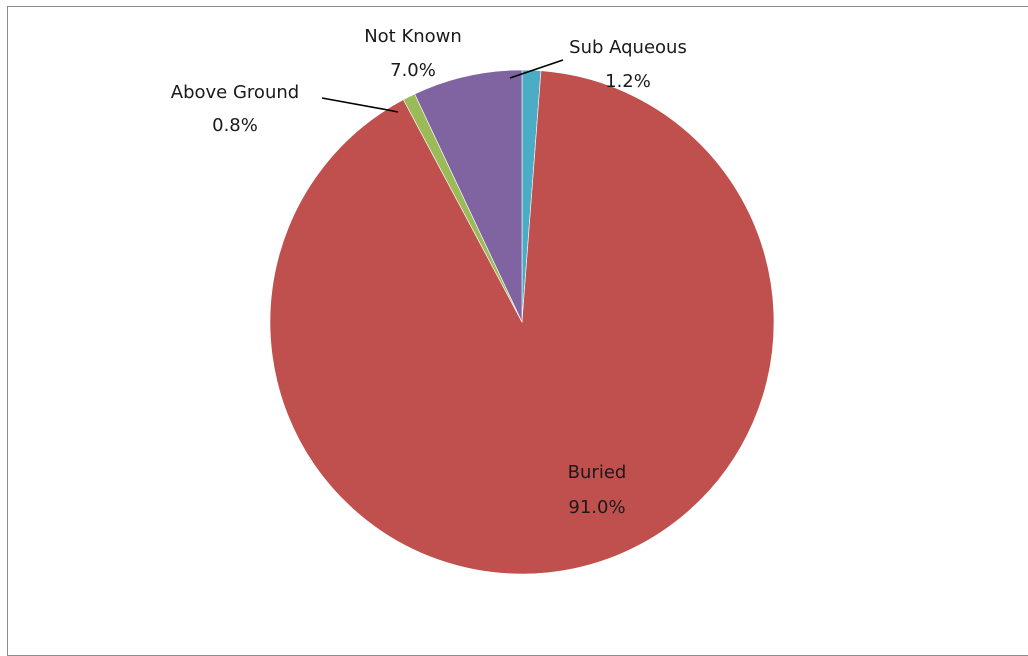 The height and width of the screenshot is (656, 1028). What do you see at coordinates (536, 69) in the screenshot?
I see `leader-line-sub-aqueous` at bounding box center [536, 69].